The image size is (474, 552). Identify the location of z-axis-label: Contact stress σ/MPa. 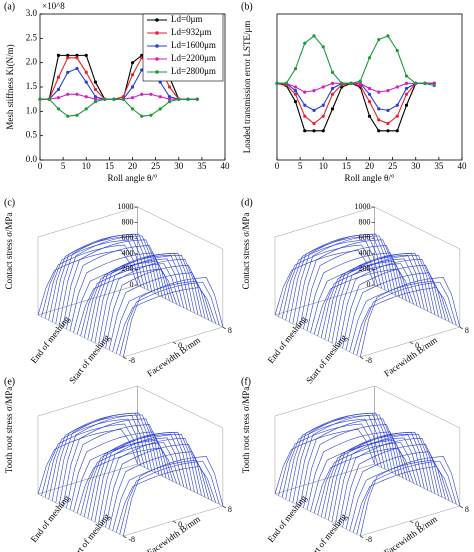
(246, 251).